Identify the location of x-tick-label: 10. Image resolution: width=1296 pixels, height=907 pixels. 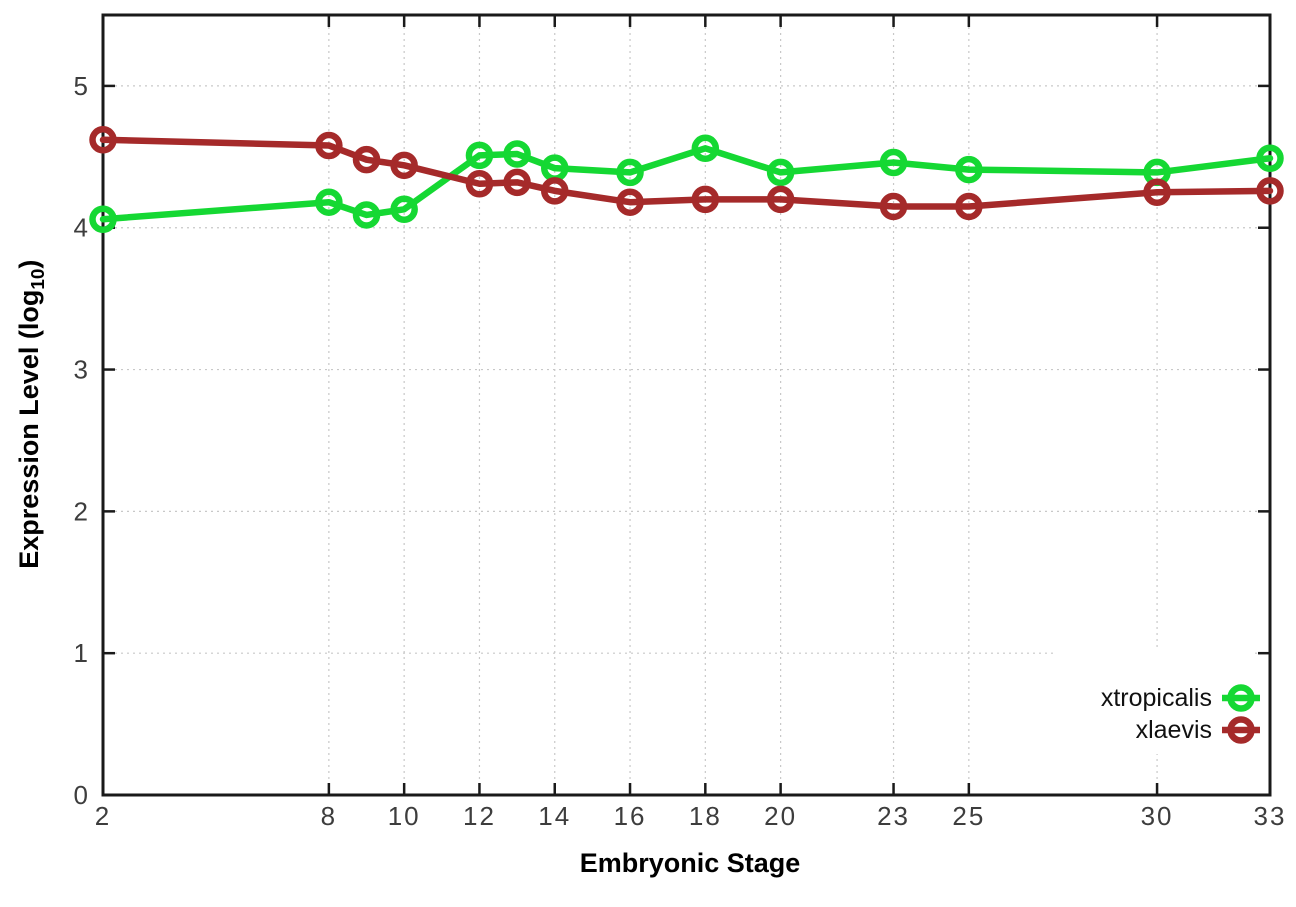
(404, 816).